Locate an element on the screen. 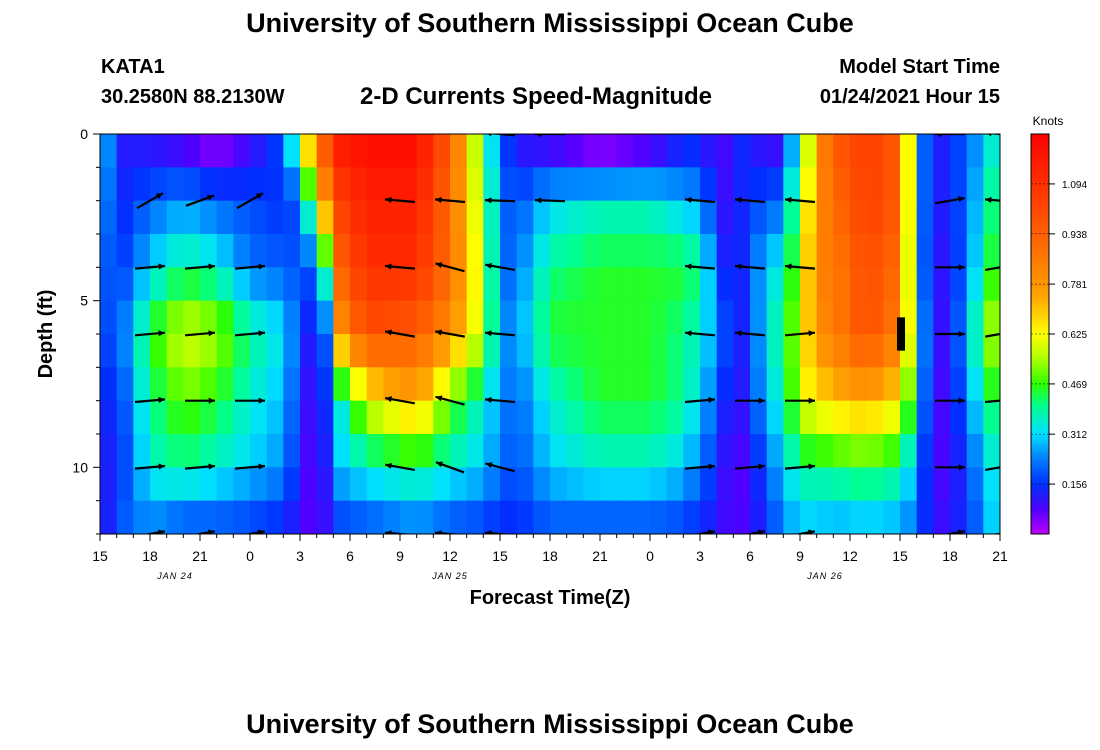  colorbar-tick-label: 0.312 is located at coordinates (1074, 435).